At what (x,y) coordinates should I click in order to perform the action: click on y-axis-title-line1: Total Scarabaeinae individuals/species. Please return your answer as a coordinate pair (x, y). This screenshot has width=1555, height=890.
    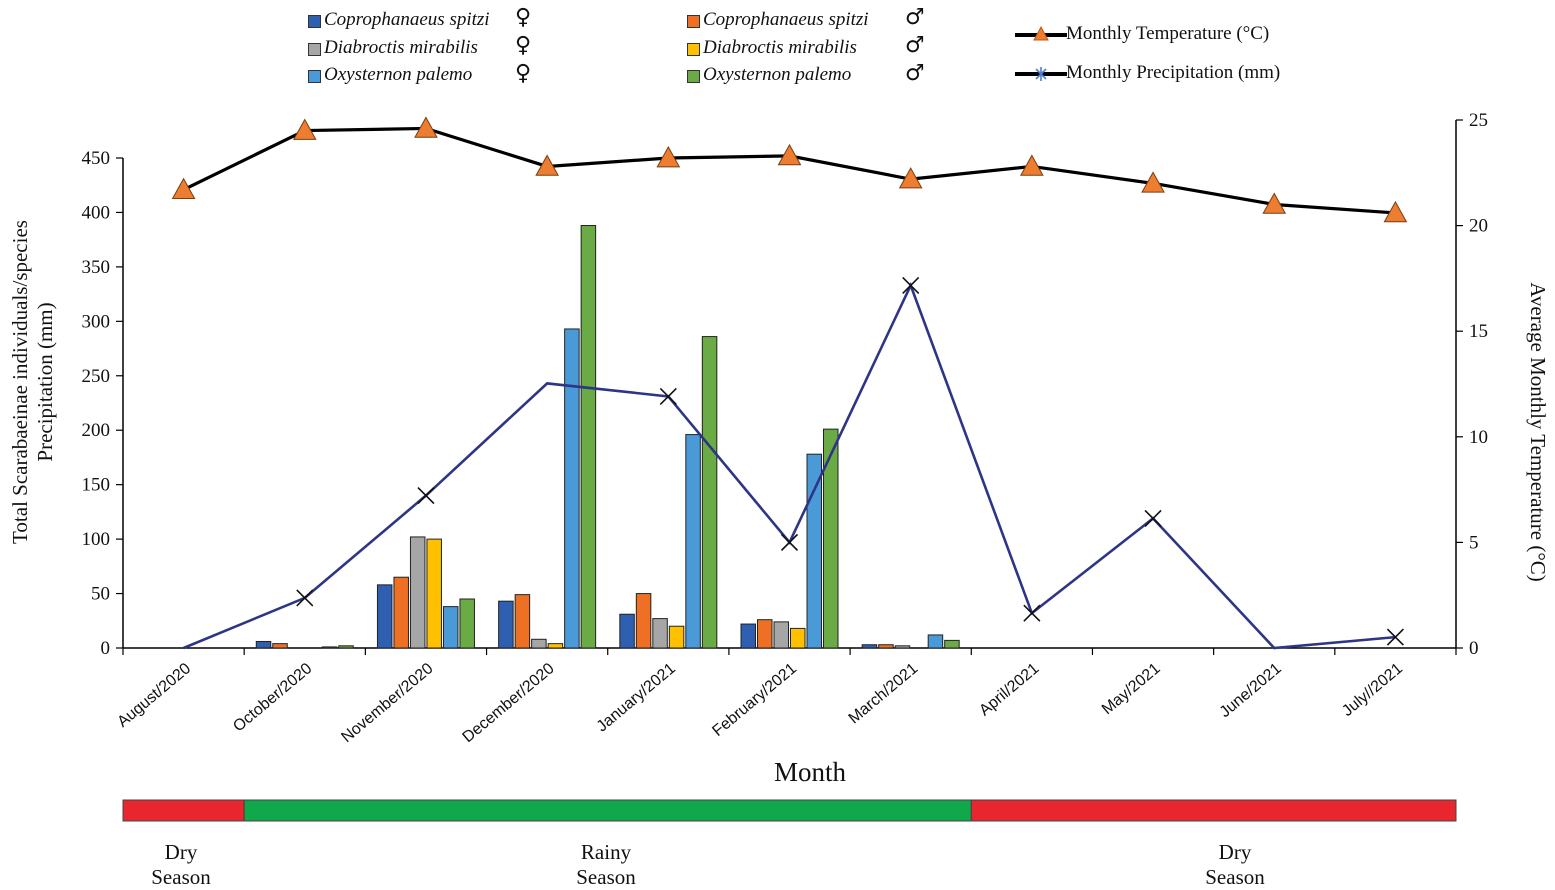
    Looking at the image, I should click on (20, 382).